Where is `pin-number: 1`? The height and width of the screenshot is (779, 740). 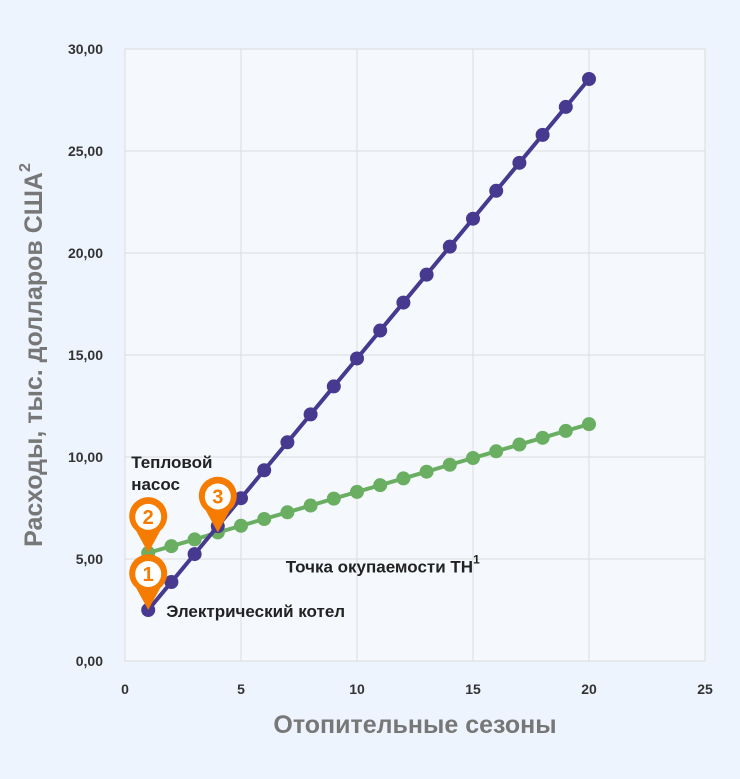 pin-number: 1 is located at coordinates (148, 575).